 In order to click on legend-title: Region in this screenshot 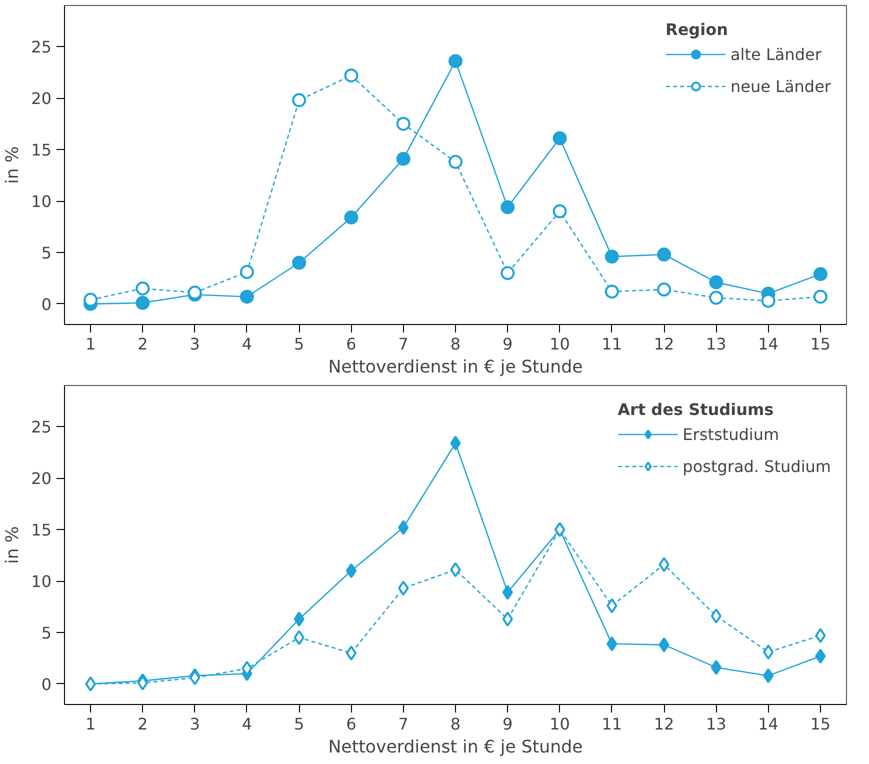, I will do `click(697, 29)`.